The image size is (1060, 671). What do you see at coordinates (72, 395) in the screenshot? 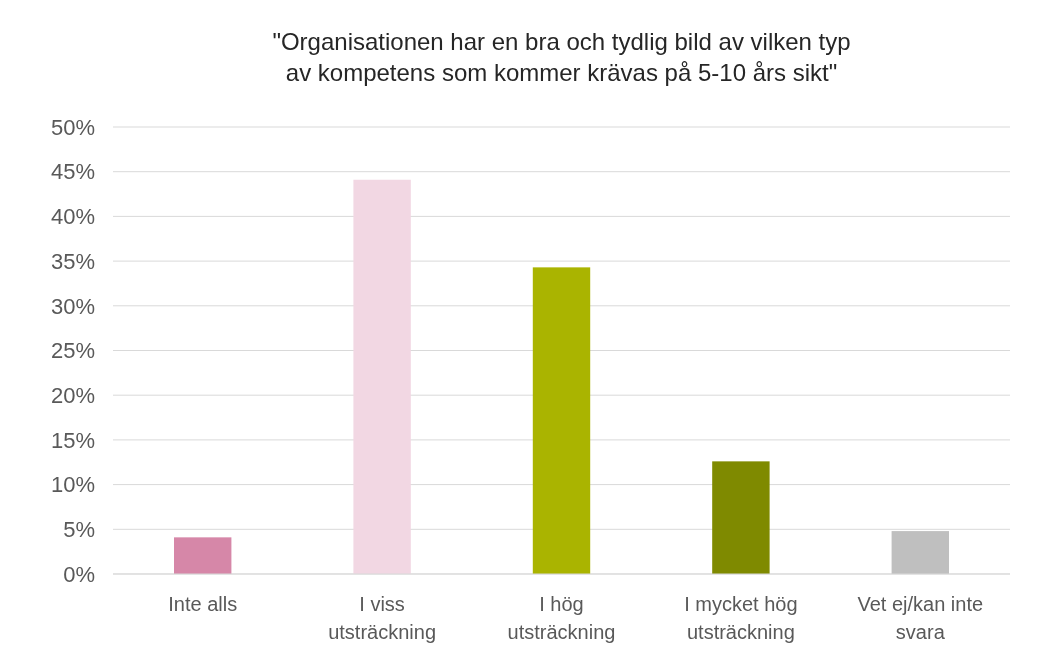
I see `y-tick-label: 20%` at bounding box center [72, 395].